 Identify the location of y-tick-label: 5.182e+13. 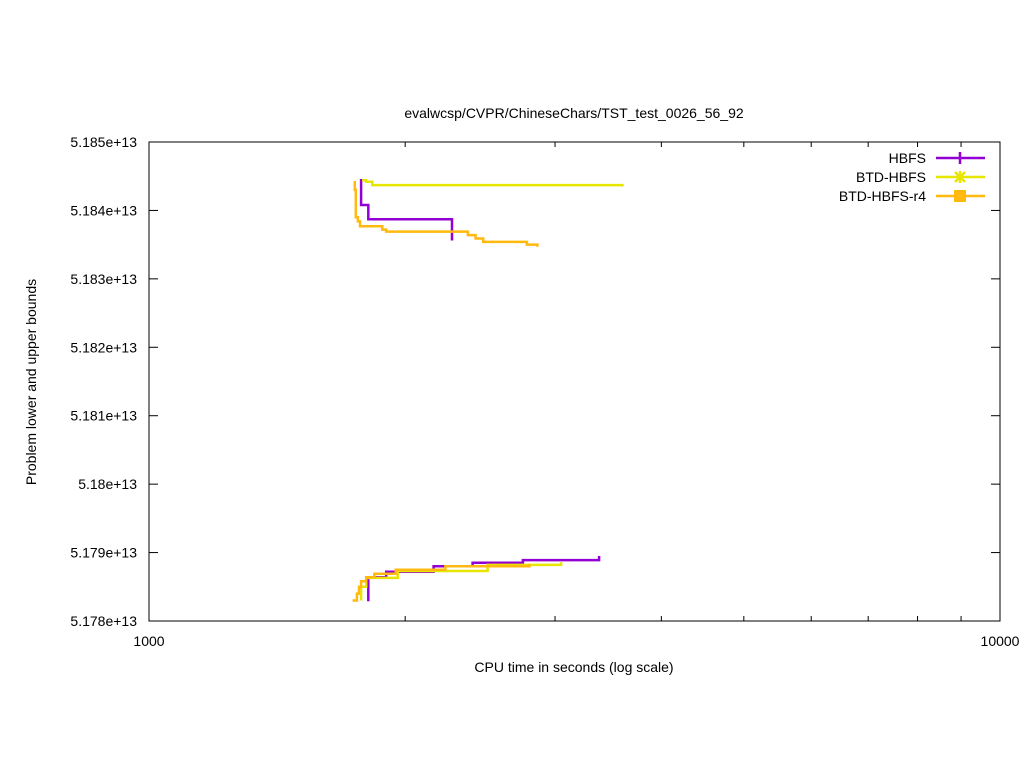
(103, 347).